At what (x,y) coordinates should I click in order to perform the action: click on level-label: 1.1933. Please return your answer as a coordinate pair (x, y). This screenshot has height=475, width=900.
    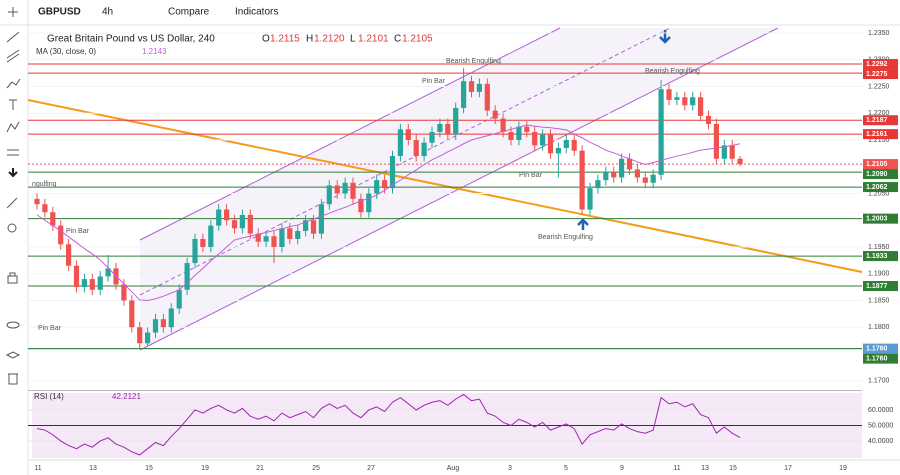
    Looking at the image, I should click on (877, 256).